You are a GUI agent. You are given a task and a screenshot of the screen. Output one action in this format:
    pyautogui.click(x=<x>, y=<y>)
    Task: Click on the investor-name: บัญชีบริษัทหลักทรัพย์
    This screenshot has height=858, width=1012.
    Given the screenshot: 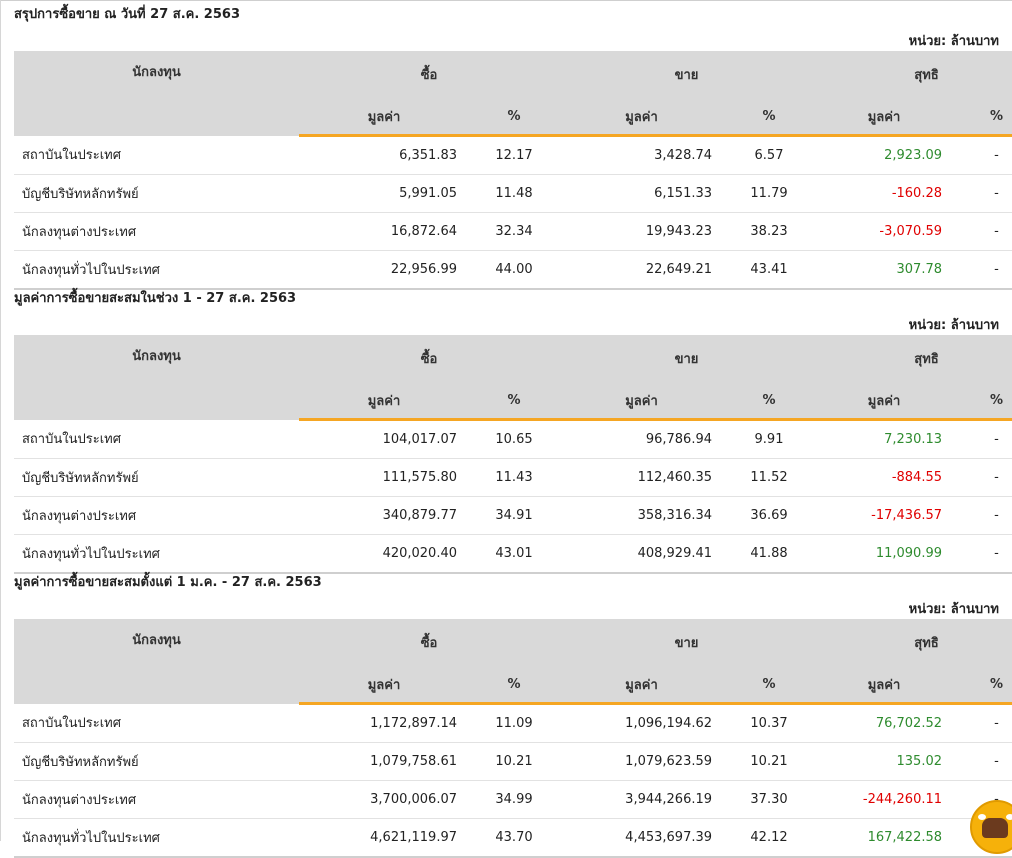 What is the action you would take?
    pyautogui.click(x=156, y=193)
    